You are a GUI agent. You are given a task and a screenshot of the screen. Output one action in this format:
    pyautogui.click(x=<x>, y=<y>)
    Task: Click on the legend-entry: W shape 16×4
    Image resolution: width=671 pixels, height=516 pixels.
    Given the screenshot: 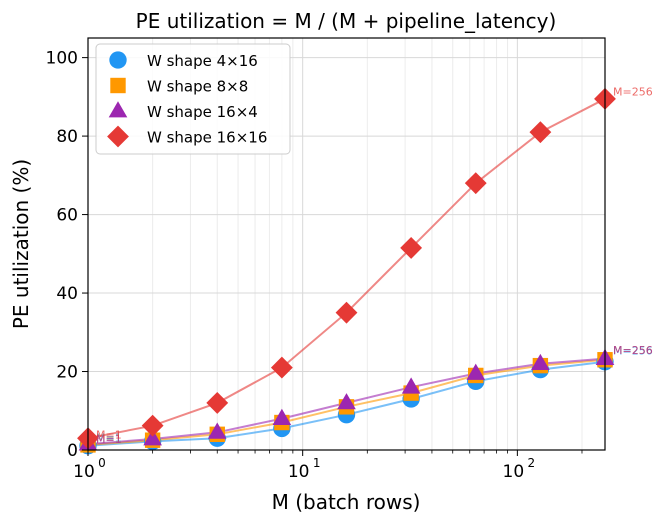 What is the action you would take?
    pyautogui.click(x=183, y=111)
    